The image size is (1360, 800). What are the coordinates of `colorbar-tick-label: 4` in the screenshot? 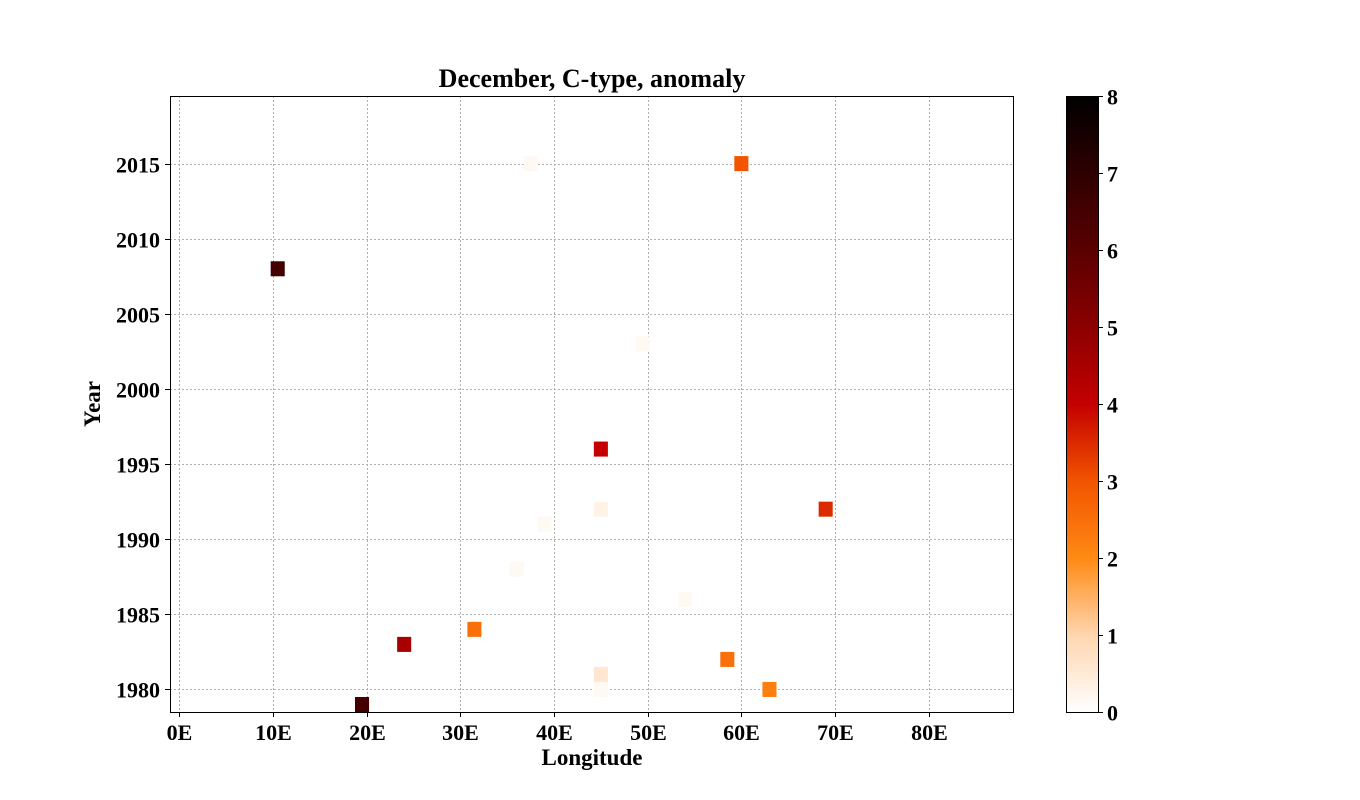 It's located at (1112, 405).